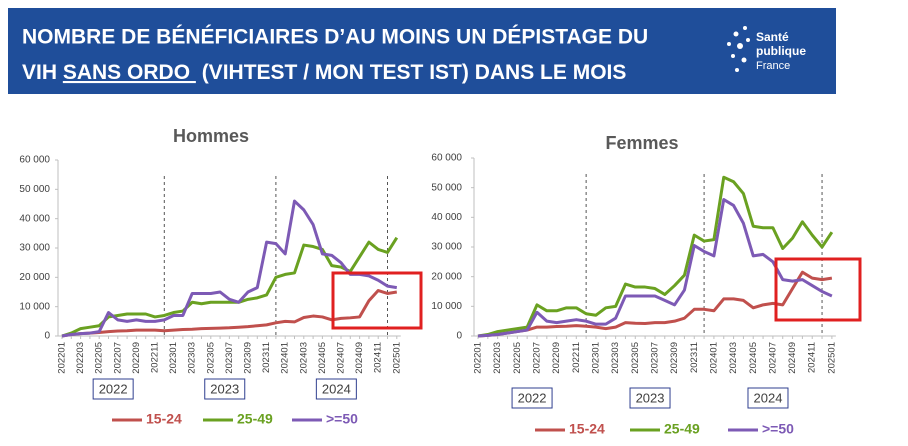  What do you see at coordinates (773, 66) in the screenshot?
I see `logo-text: France` at bounding box center [773, 66].